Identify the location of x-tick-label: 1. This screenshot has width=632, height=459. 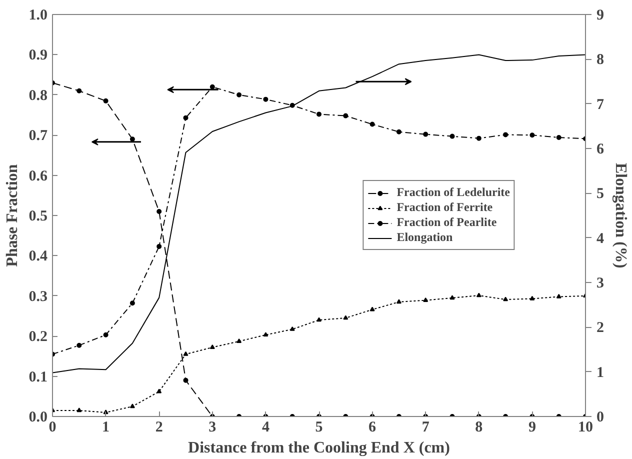
(106, 428).